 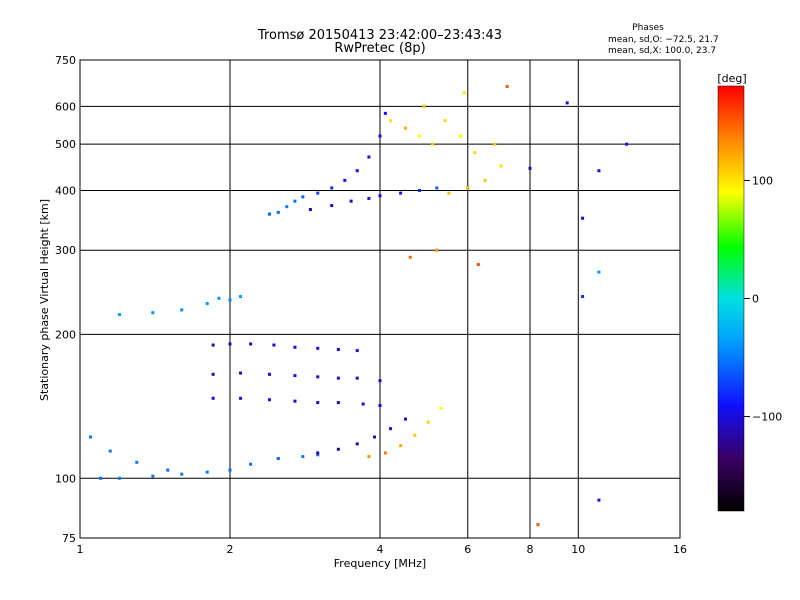 I want to click on phase-x-stats: mean, sd,X: 100.0, 23.7, so click(x=662, y=51).